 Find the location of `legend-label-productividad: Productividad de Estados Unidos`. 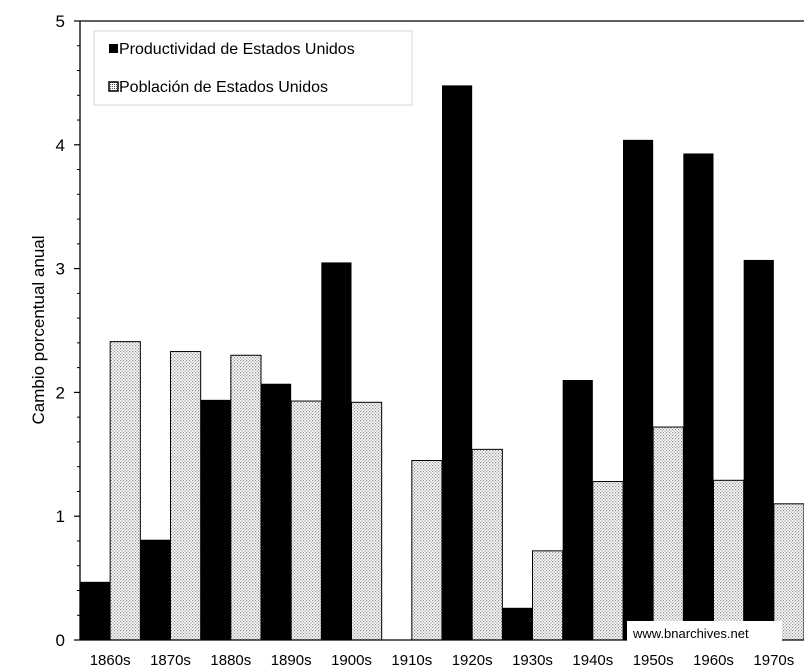

legend-label-productividad: Productividad de Estados Unidos is located at coordinates (237, 49).